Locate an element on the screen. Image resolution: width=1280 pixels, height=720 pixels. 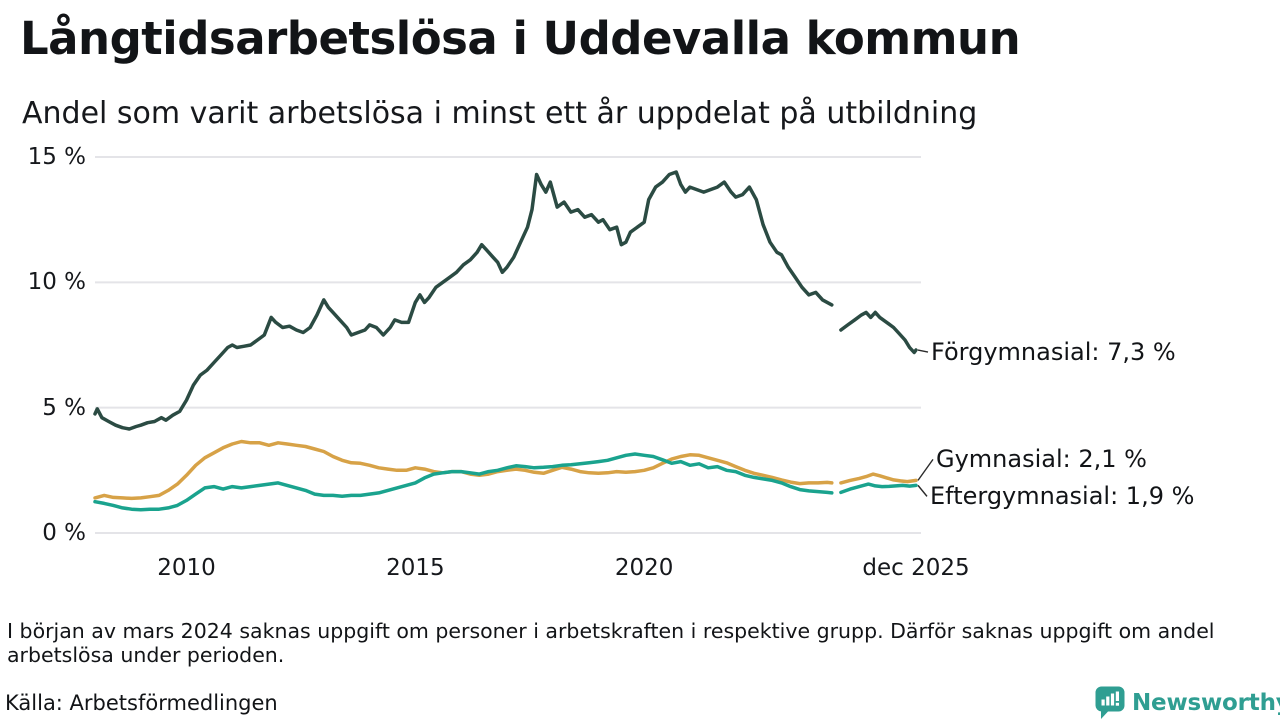
x-tick-label: 2015 is located at coordinates (415, 568).